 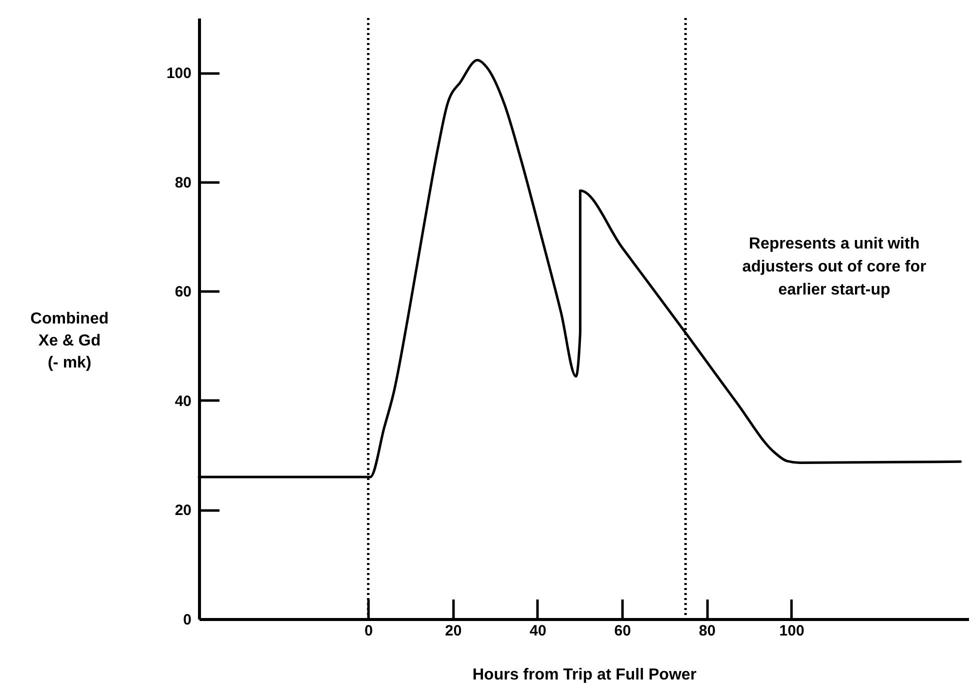 What do you see at coordinates (183, 401) in the screenshot?
I see `y-tick-label: 40` at bounding box center [183, 401].